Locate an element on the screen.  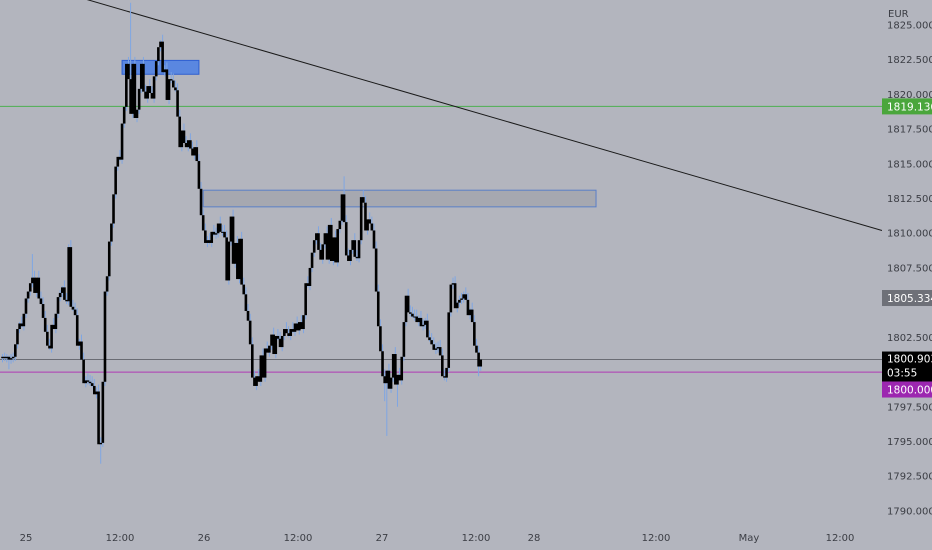
time-axis: 25 12:00 26 12:00 27 12:00 28 12:00 May 12:00 is located at coordinates (466, 536).